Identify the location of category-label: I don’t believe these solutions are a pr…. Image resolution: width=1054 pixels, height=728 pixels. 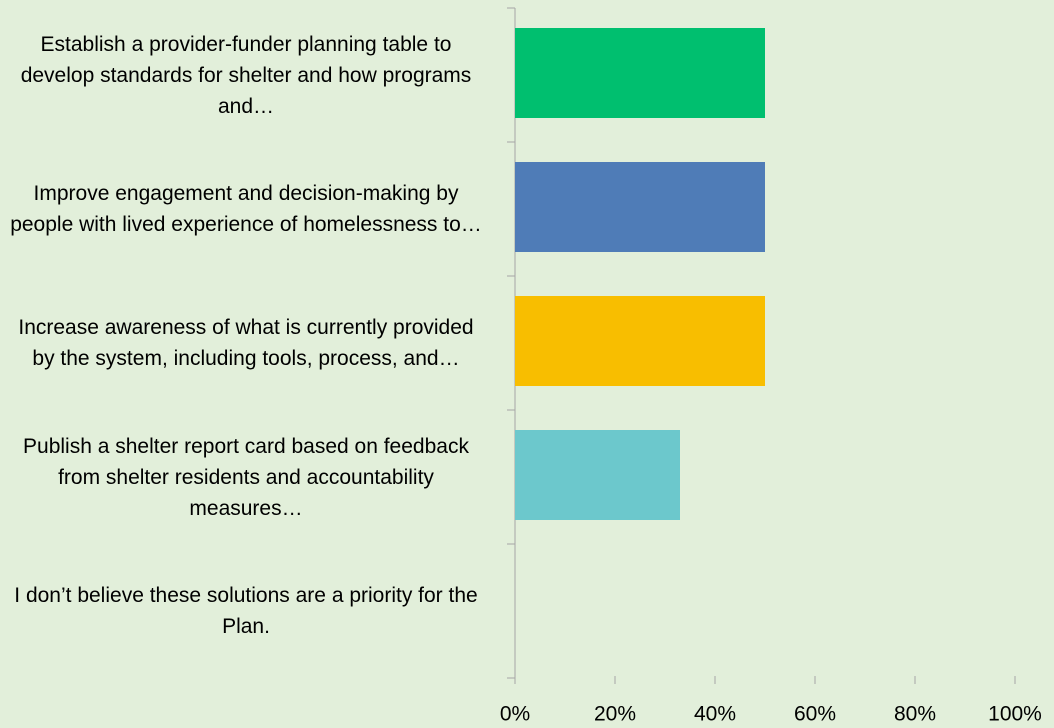
(246, 611).